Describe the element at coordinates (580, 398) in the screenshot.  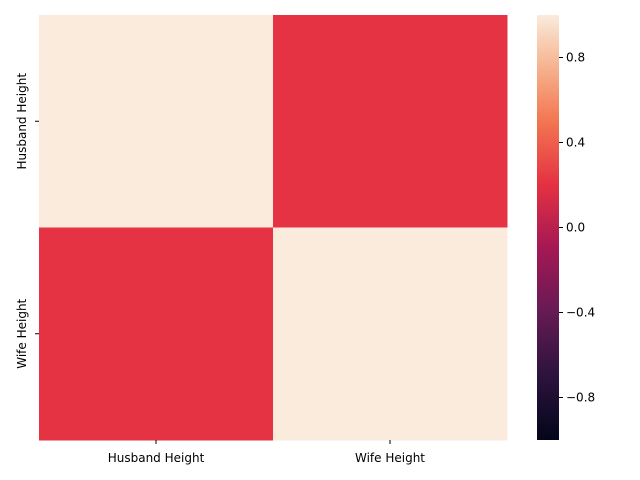
I see `colorbar-tick-label: −0.8` at that location.